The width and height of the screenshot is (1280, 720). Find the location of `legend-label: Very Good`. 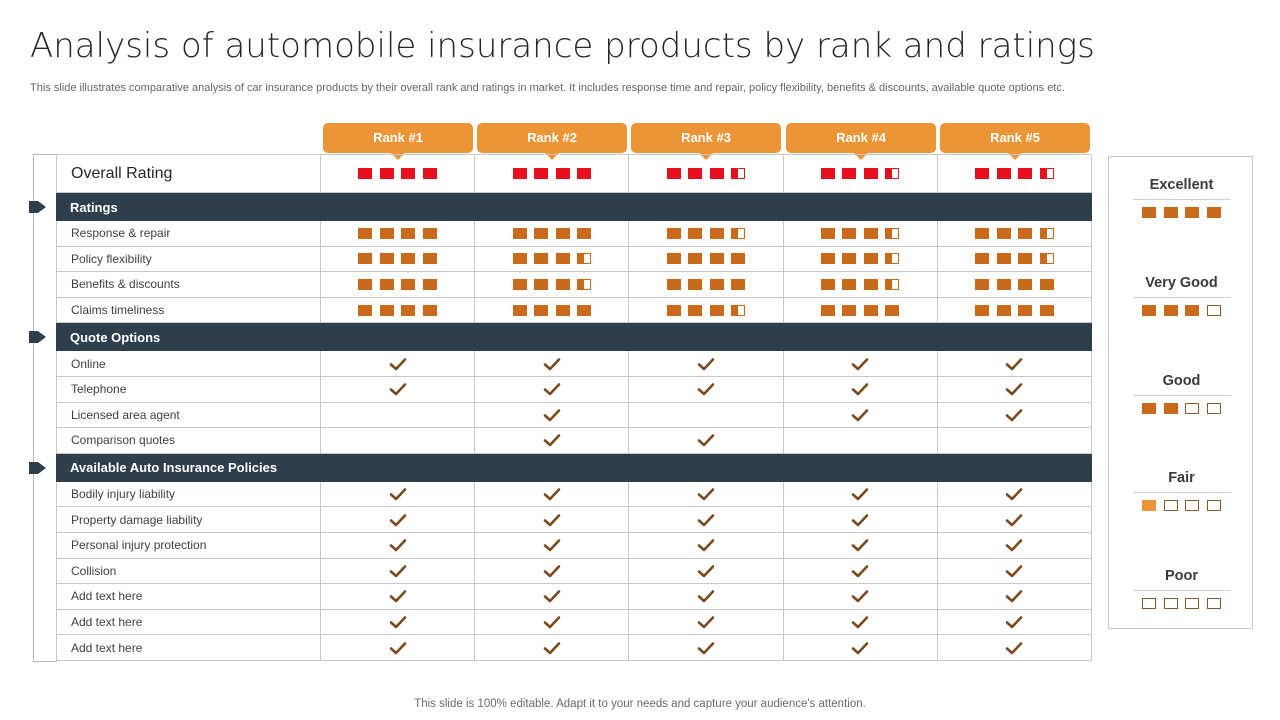

legend-label: Very Good is located at coordinates (1181, 283).